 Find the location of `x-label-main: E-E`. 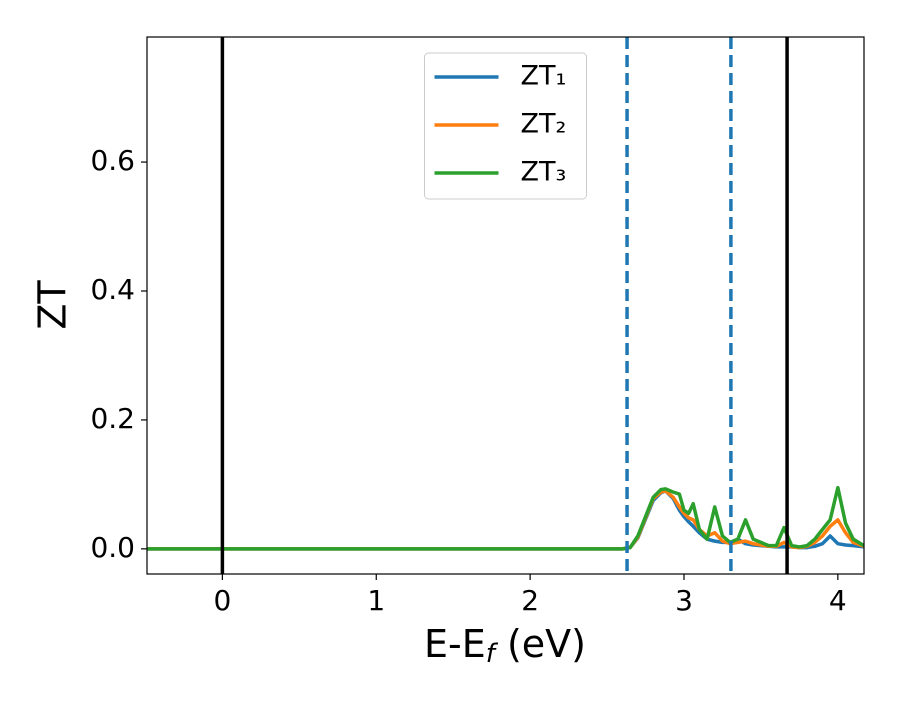

x-label-main: E-E is located at coordinates (455, 644).